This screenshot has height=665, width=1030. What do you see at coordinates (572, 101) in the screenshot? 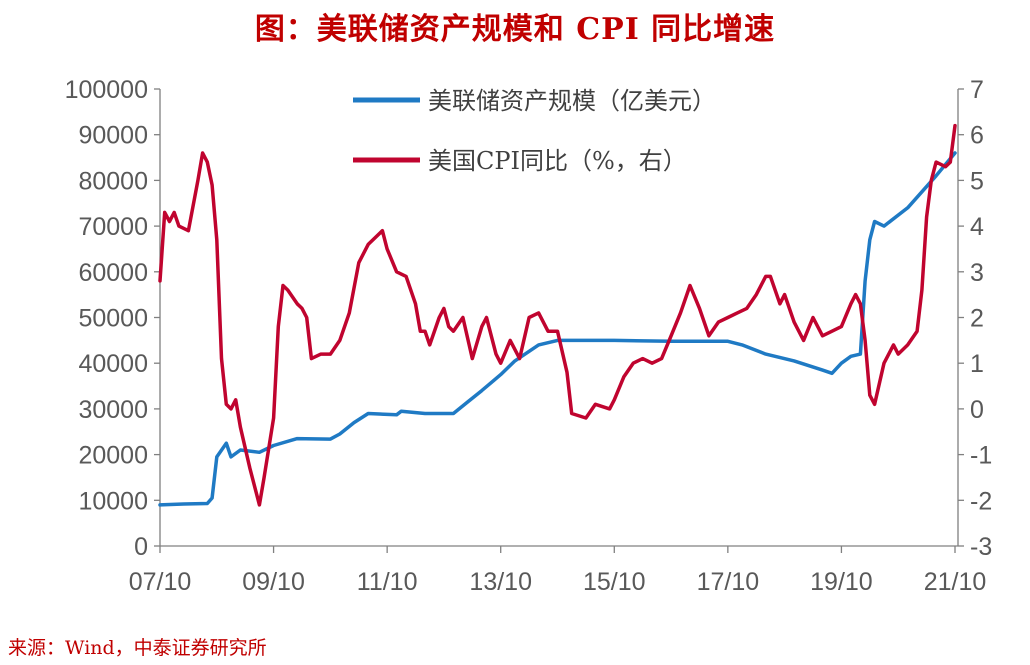
I see `legend-label: 美联储资产规模（亿美元）` at bounding box center [572, 101].